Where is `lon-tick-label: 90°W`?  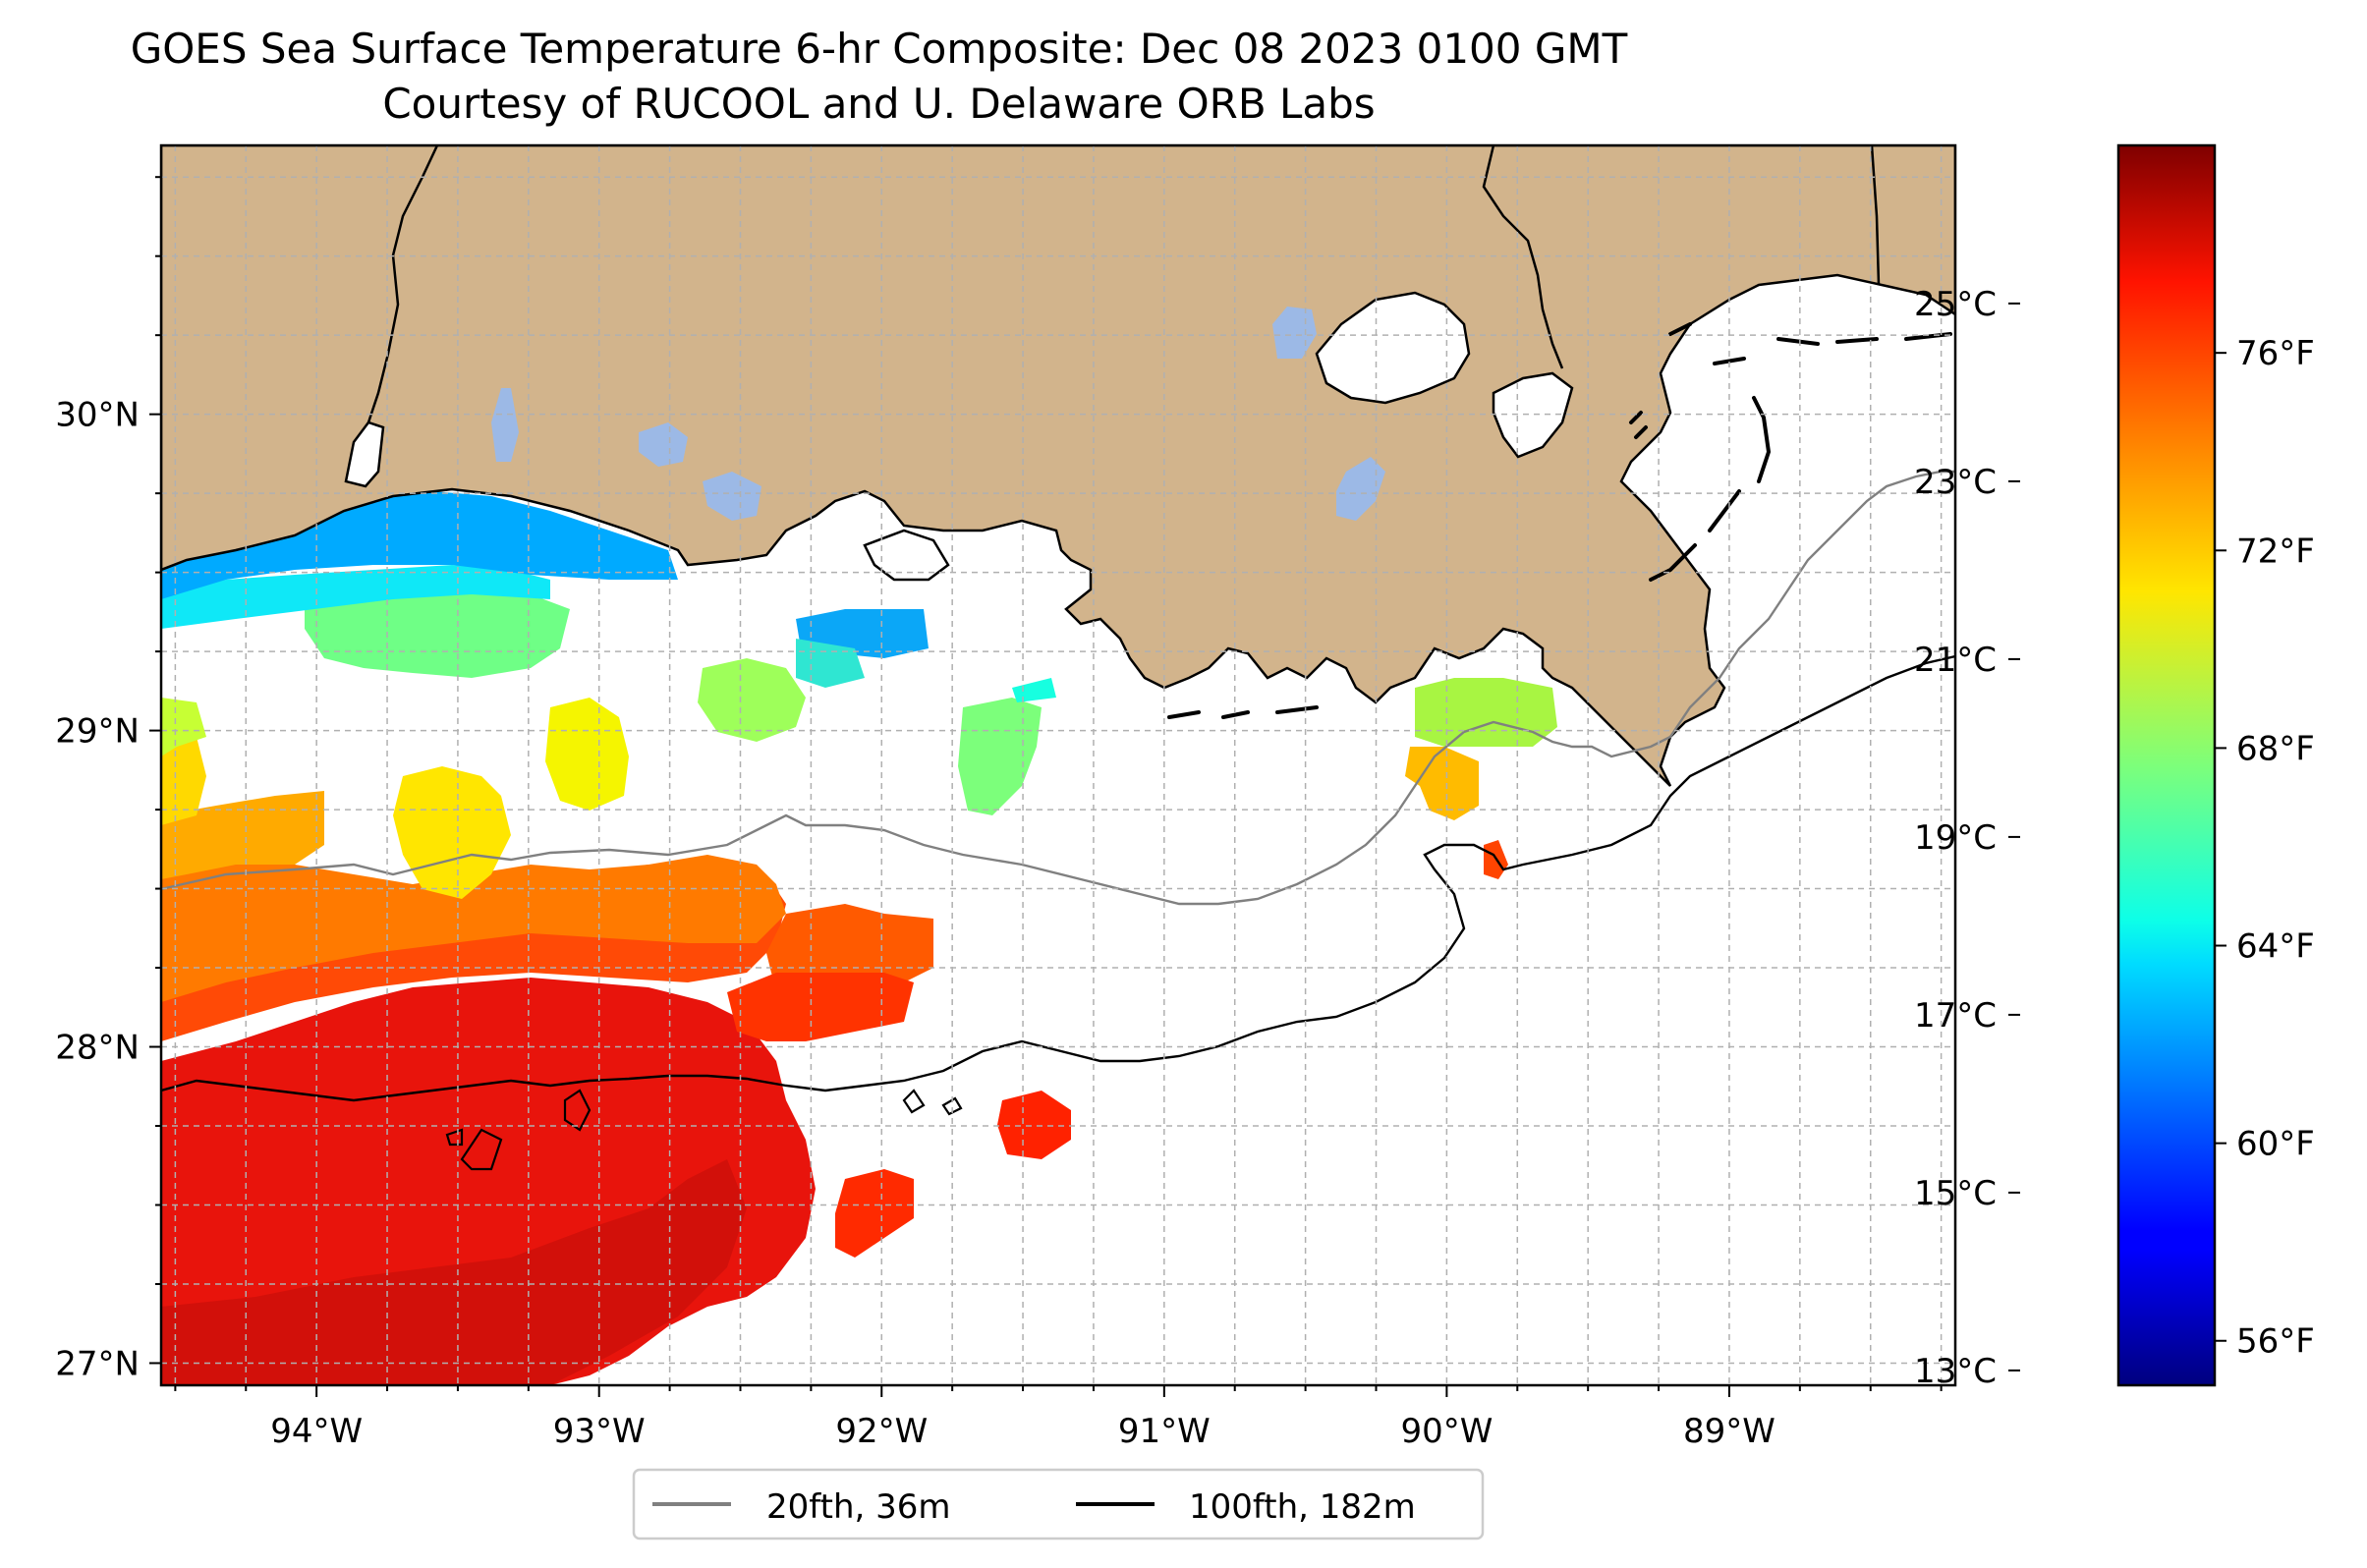 lon-tick-label: 90°W is located at coordinates (1447, 1431).